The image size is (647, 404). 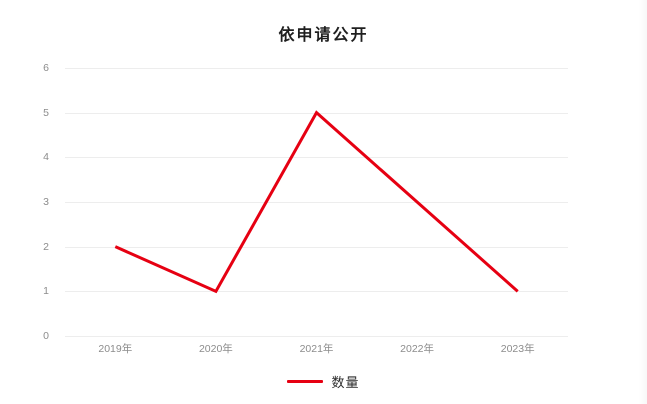 I want to click on x-tick-label: 2022年, so click(x=417, y=349).